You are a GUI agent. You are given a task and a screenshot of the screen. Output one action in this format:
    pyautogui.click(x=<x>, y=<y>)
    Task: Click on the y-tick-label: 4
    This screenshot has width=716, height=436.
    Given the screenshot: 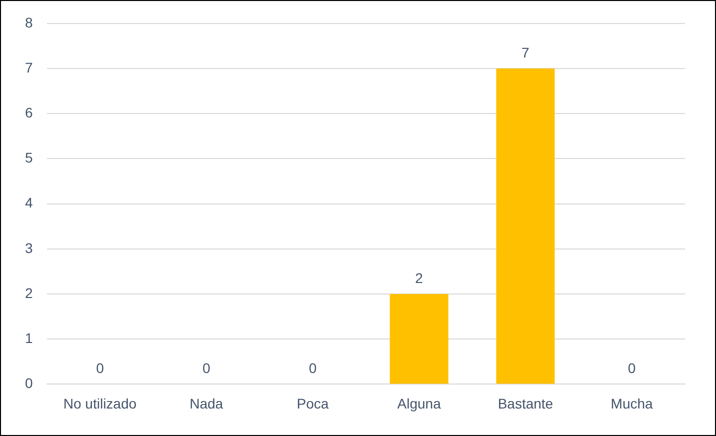 What is the action you would take?
    pyautogui.click(x=28, y=202)
    